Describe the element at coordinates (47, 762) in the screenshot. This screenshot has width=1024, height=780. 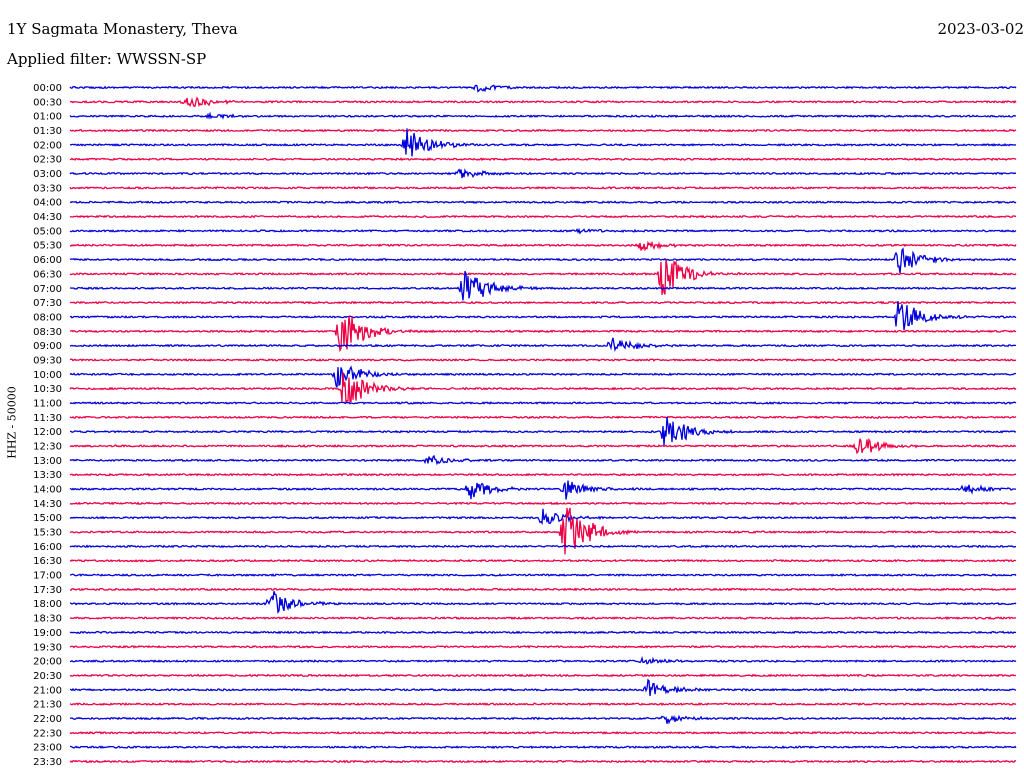
I see `tick-label: 23:30` at that location.